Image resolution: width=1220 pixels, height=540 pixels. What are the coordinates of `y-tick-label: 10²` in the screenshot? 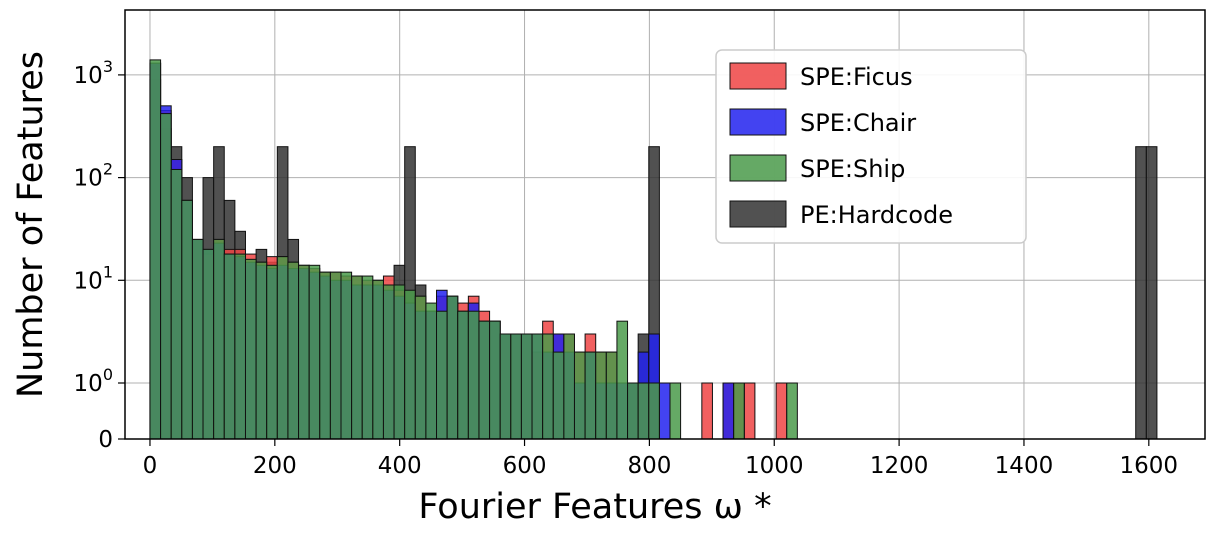 It's located at (93, 176).